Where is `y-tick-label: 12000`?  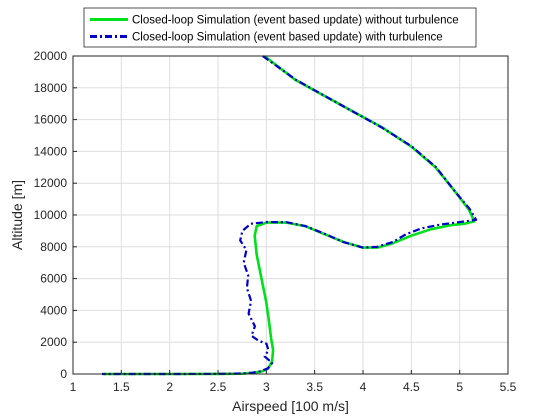
y-tick-label: 12000 is located at coordinates (51, 183).